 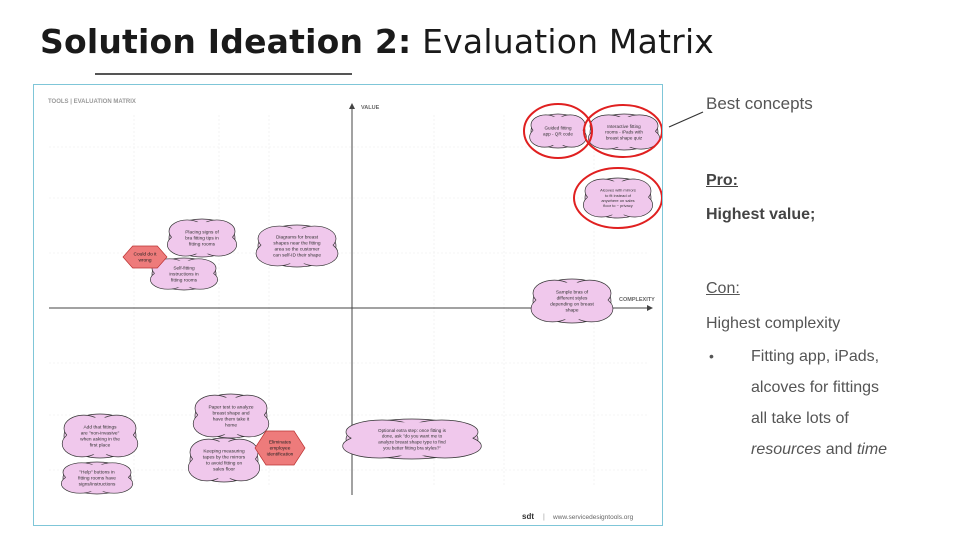 I want to click on sticky-note-text: to fit instead of, so click(x=618, y=195).